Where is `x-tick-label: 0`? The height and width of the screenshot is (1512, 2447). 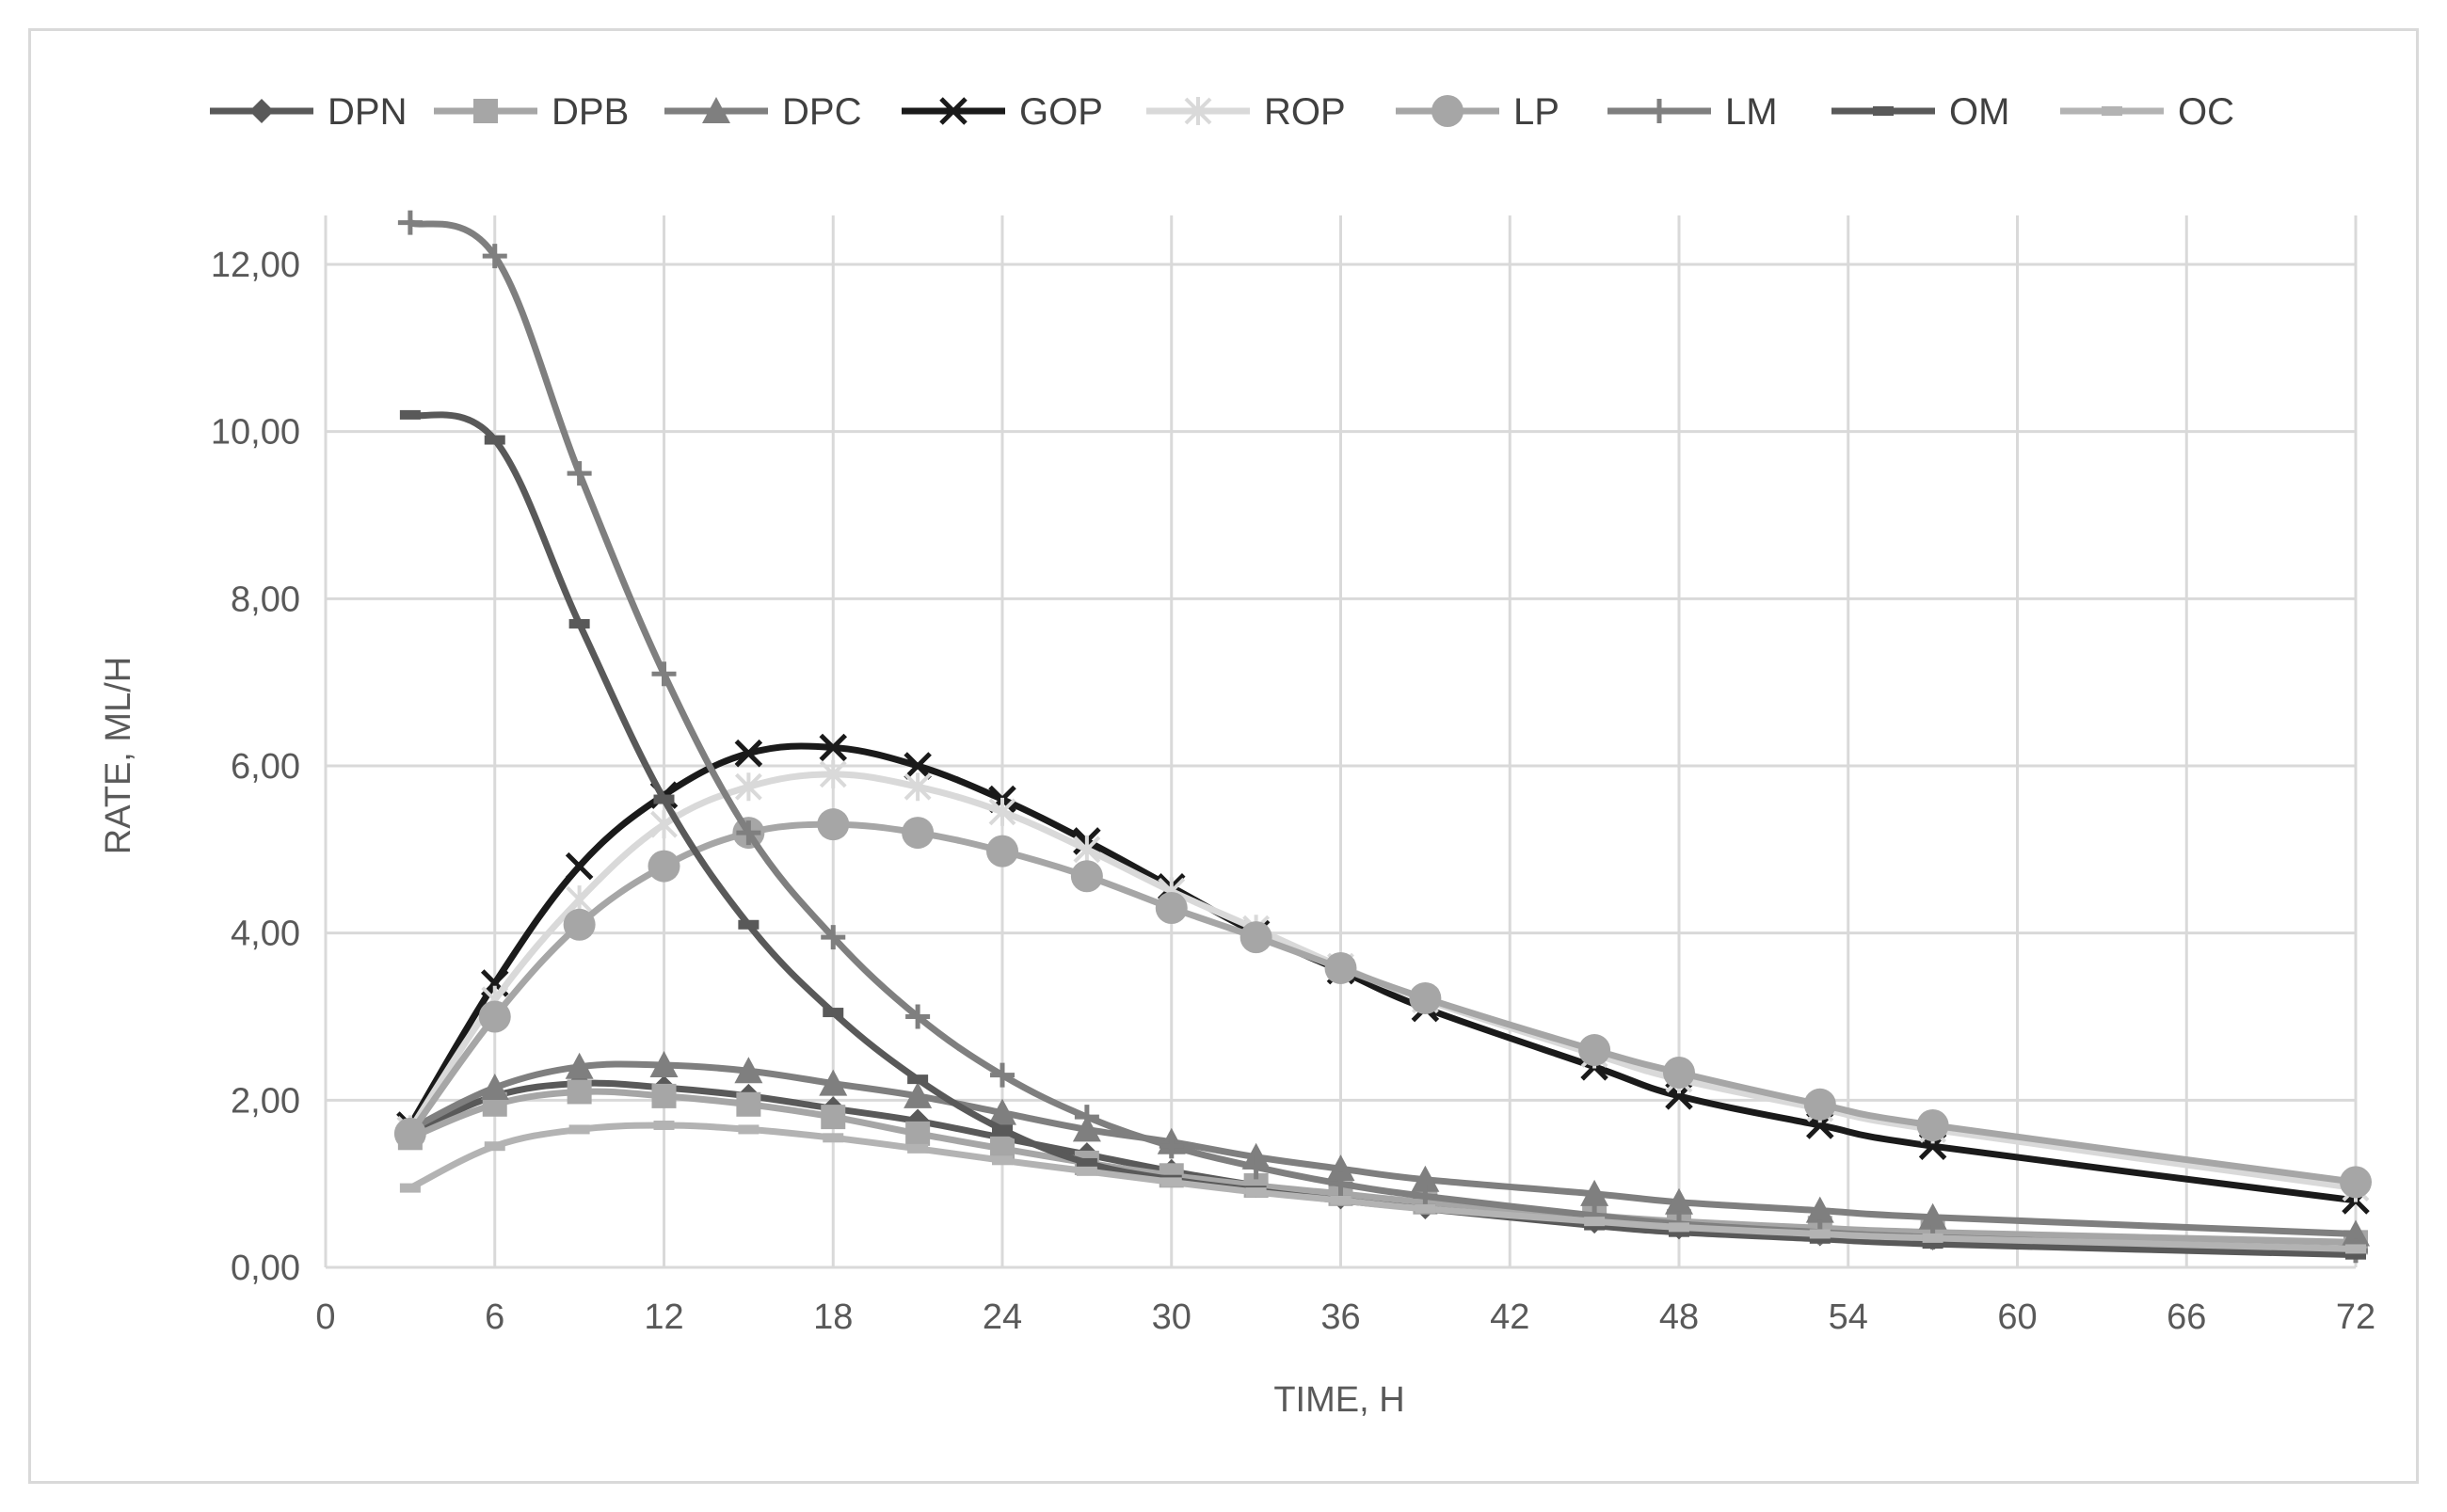
x-tick-label: 0 is located at coordinates (325, 1317).